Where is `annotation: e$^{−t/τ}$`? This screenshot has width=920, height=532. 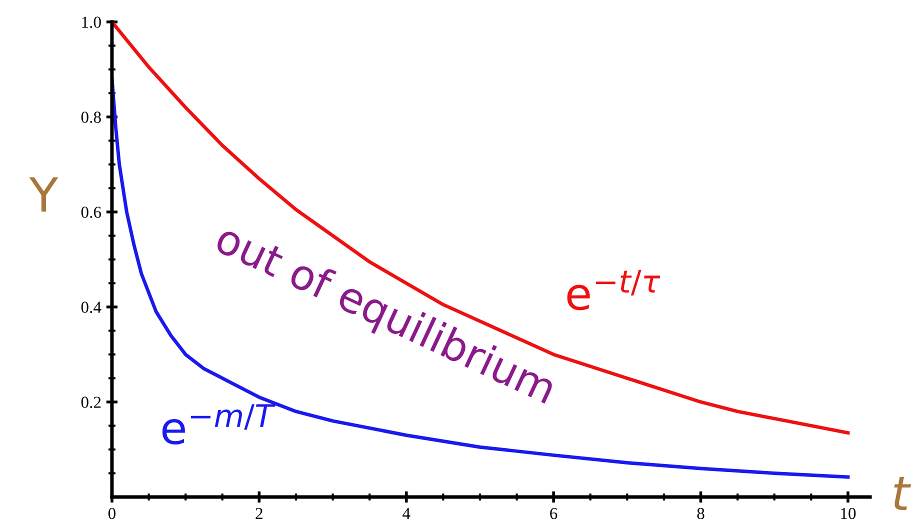 annotation: e$^{−t/τ}$ is located at coordinates (613, 290).